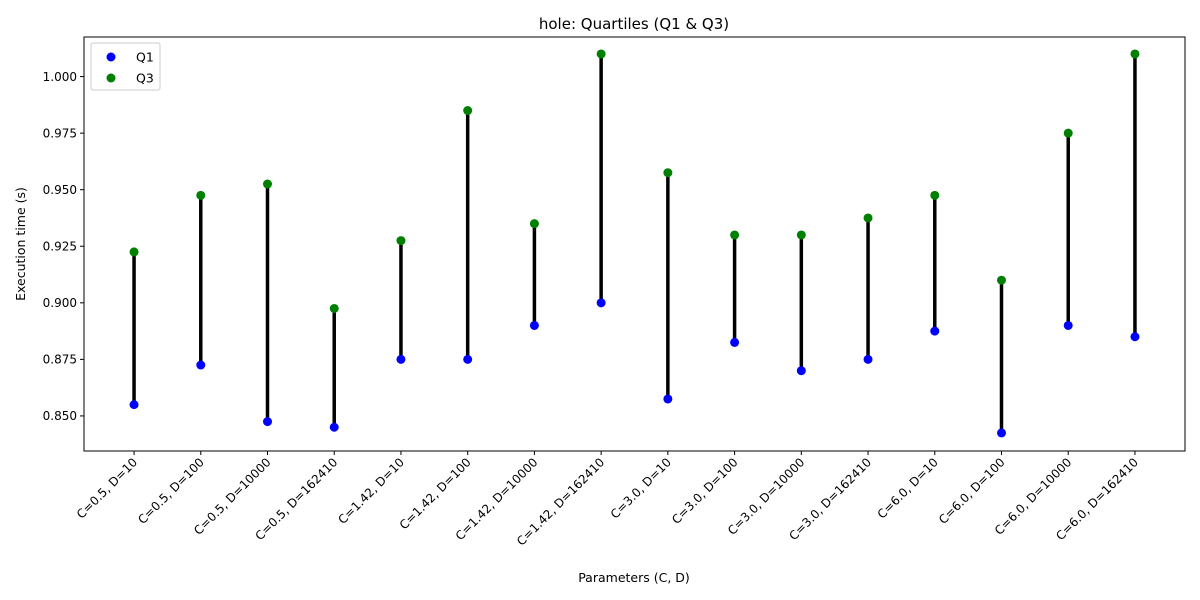 This screenshot has width=1200, height=600. What do you see at coordinates (145, 57) in the screenshot?
I see `legend-q1-label: Q1` at bounding box center [145, 57].